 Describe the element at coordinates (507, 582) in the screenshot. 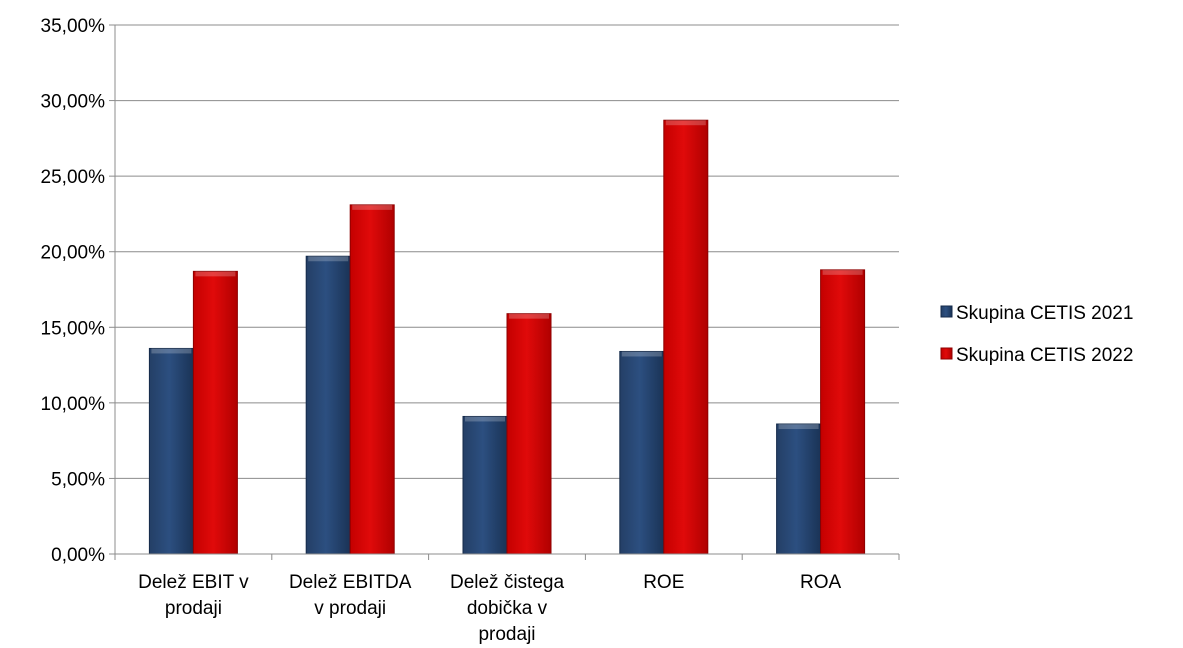

I see `x-category-label: Delež čistega` at that location.